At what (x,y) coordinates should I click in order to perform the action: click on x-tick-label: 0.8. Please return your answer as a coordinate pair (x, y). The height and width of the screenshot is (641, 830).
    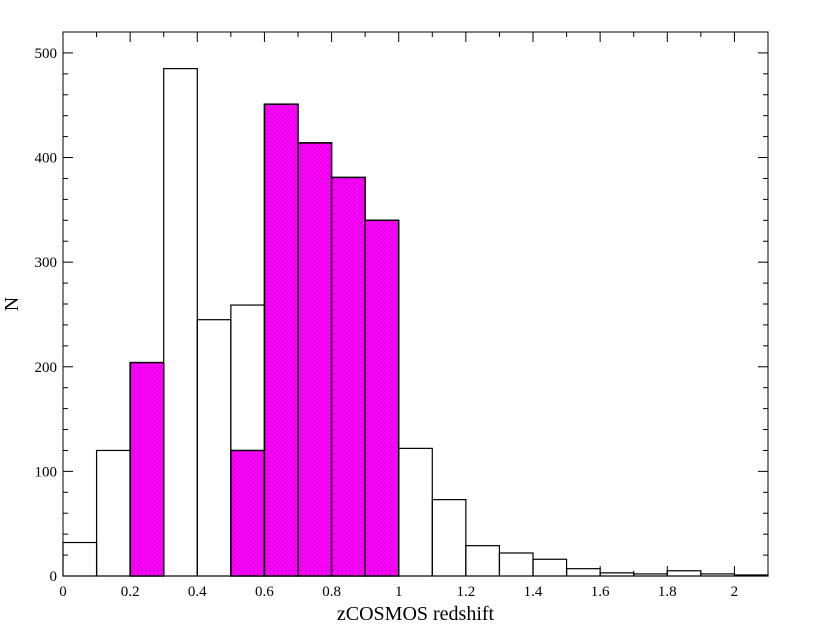
    Looking at the image, I should click on (331, 592).